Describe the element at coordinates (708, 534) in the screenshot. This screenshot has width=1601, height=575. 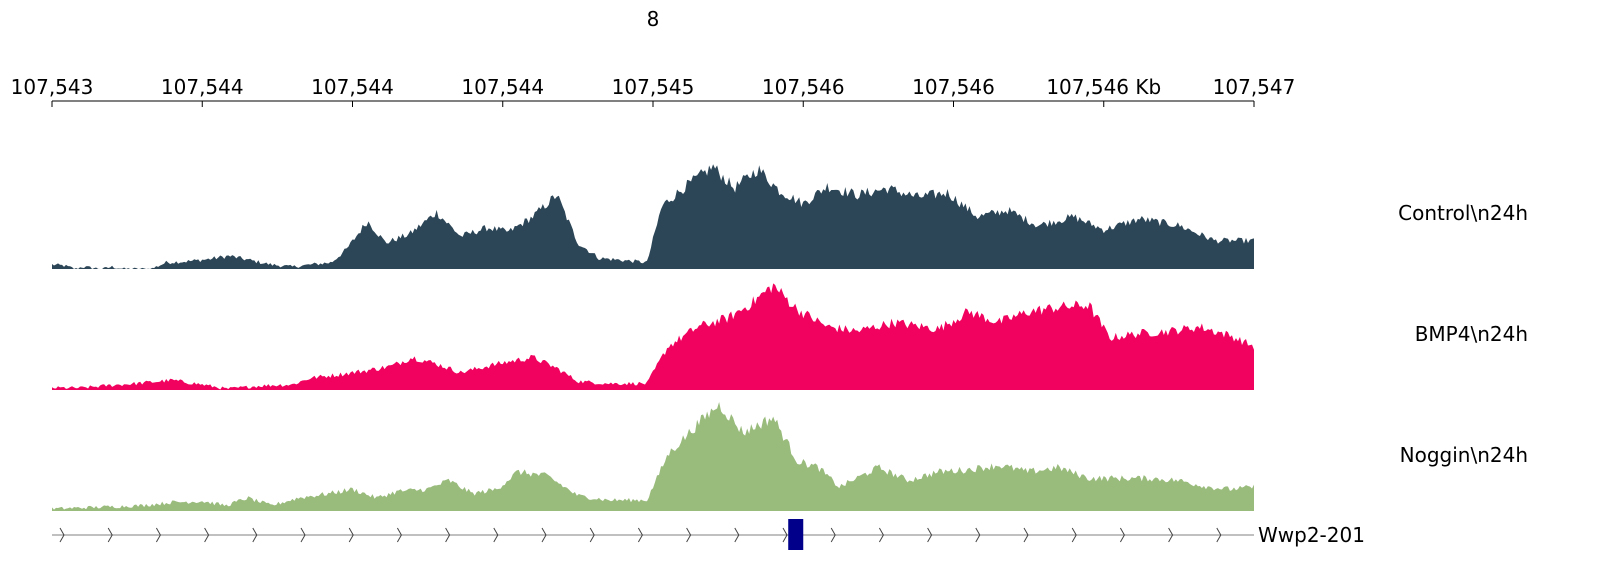
I see `gene-track: Wwp2-201` at that location.